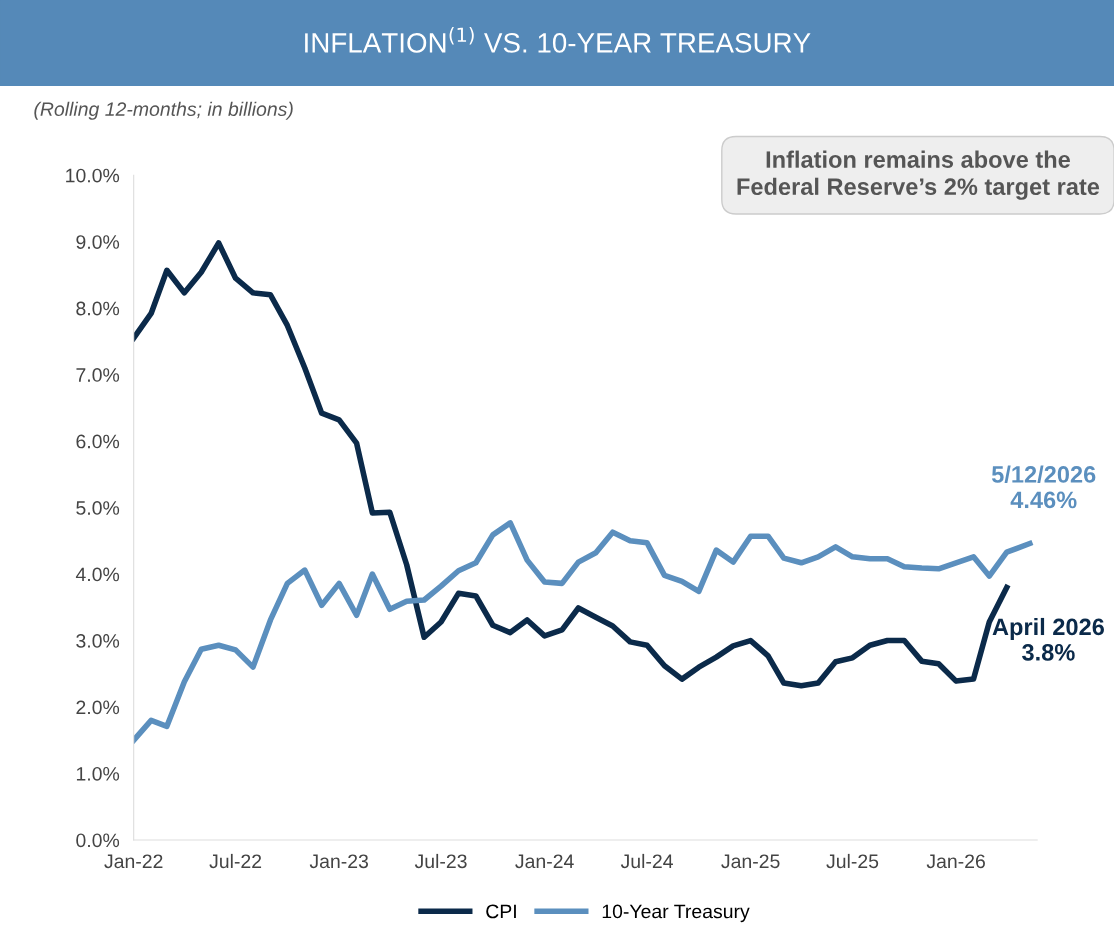  What do you see at coordinates (676, 913) in the screenshot?
I see `legend-label: 10-Year Treasury` at bounding box center [676, 913].